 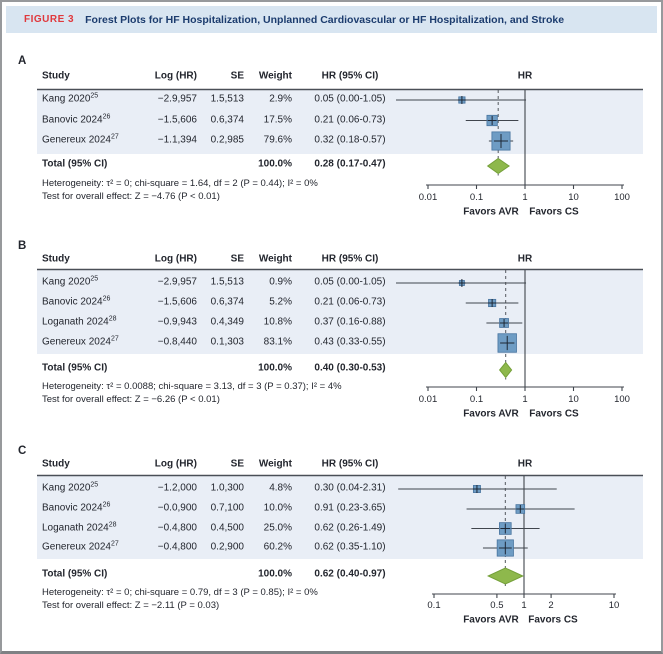 What do you see at coordinates (350, 259) in the screenshot?
I see `column-header-hr-ci: HR (95% CI)` at bounding box center [350, 259].